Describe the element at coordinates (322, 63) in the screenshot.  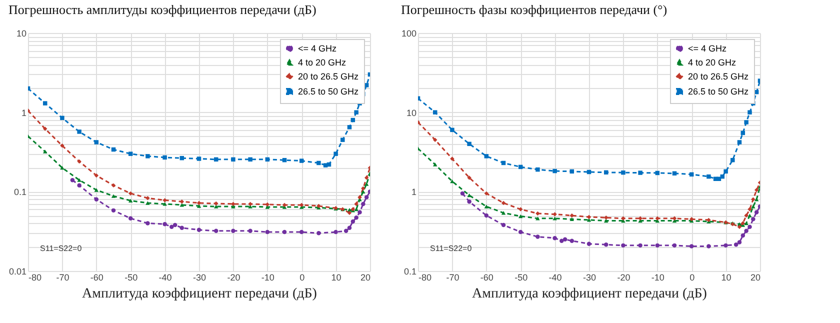
I see `legend-label: 4 to 20 GHz` at that location.